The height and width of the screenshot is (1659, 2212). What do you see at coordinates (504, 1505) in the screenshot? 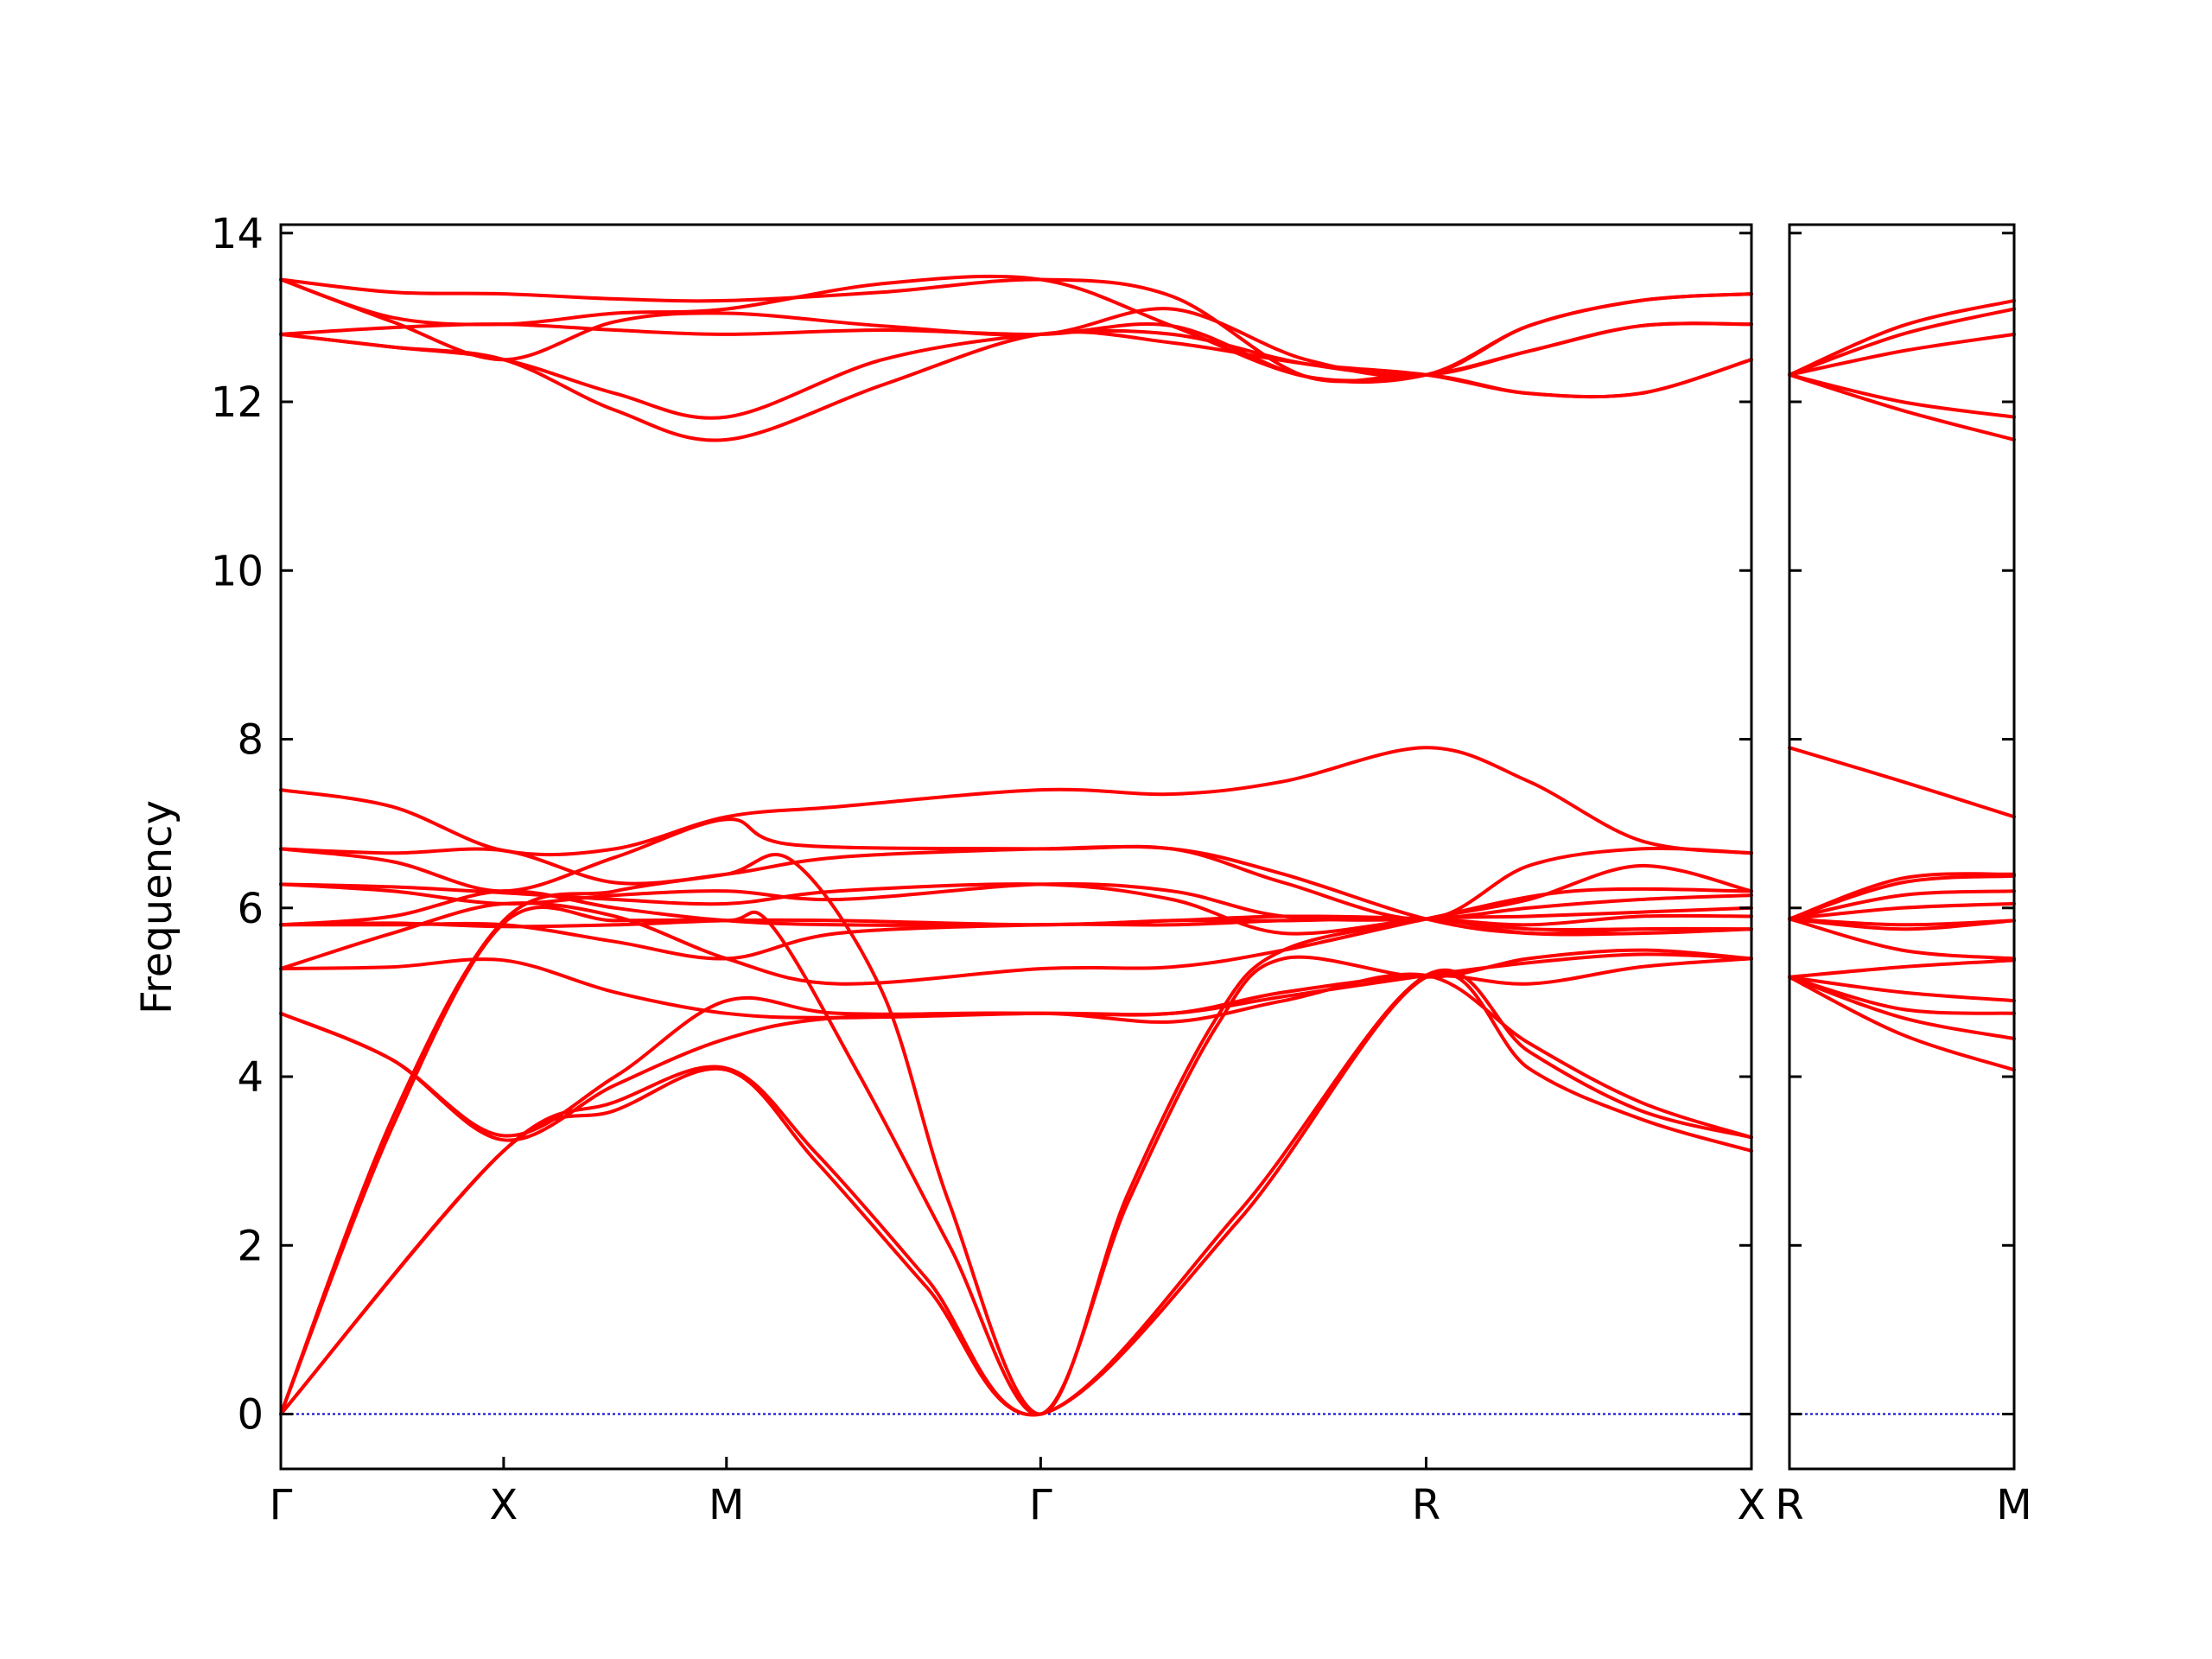
I see `main-xtick-label-2: X` at bounding box center [504, 1505].